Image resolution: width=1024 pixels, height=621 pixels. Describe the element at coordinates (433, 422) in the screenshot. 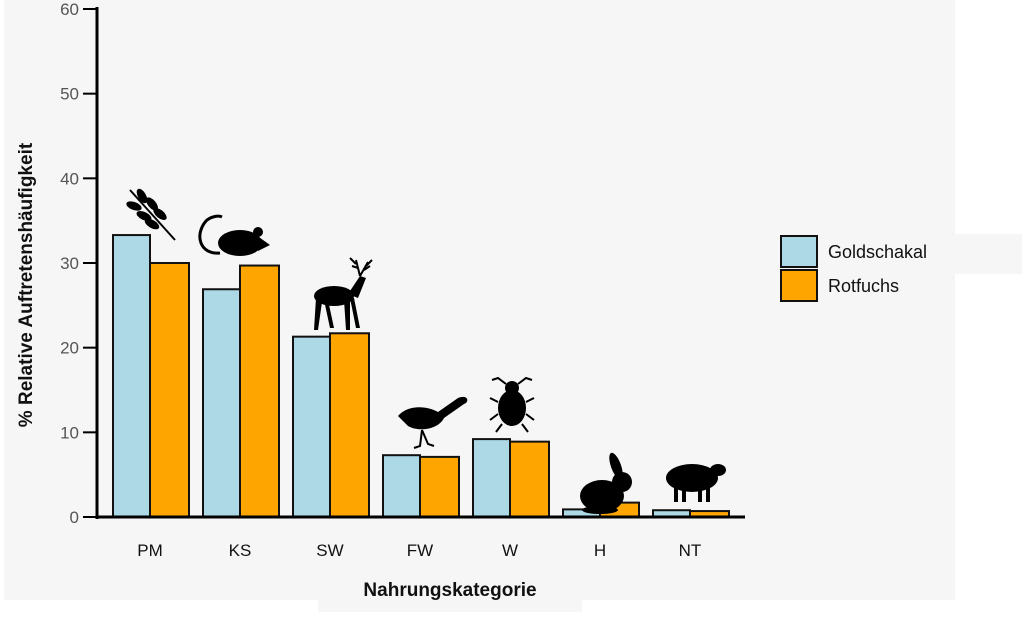

I see `bird-icon` at that location.